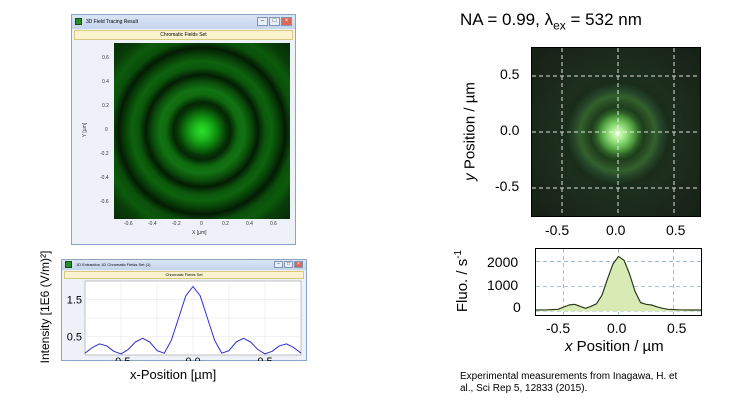 This screenshot has width=735, height=420. What do you see at coordinates (617, 328) in the screenshot?
I see `profile-x-tick: 0.0` at bounding box center [617, 328].